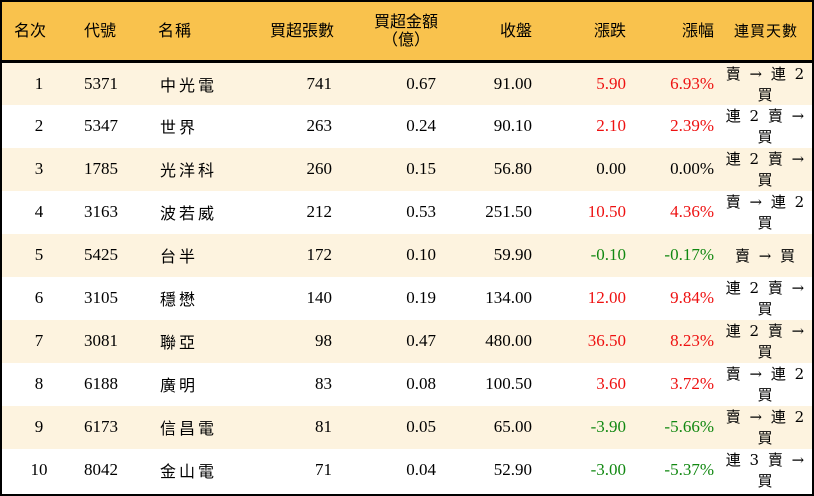 The image size is (814, 496). What do you see at coordinates (512, 469) in the screenshot?
I see `close-price-cell: 52.90` at bounding box center [512, 469].